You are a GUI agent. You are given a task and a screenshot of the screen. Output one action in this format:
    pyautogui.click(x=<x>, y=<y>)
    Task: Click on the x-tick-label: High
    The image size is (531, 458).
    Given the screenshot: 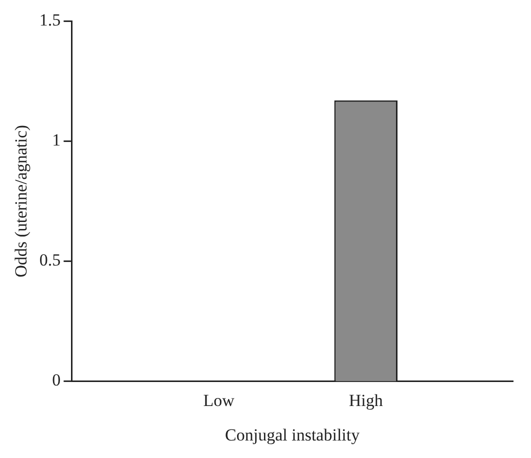 What is the action you would take?
    pyautogui.click(x=366, y=400)
    